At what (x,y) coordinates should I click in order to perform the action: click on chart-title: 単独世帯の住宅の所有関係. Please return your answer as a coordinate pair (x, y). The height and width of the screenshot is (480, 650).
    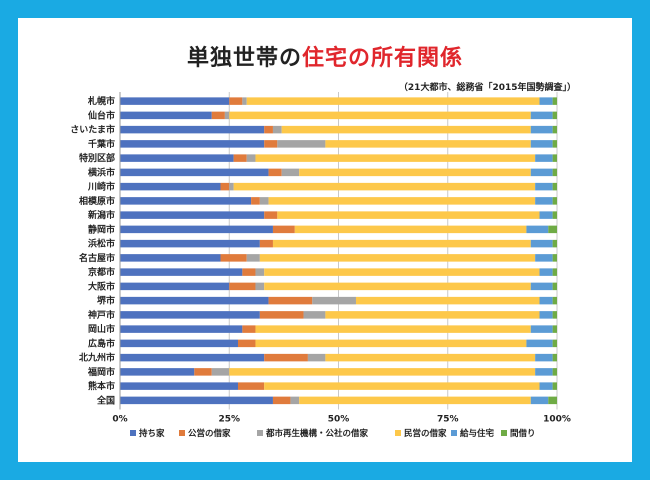
    Looking at the image, I should click on (325, 56).